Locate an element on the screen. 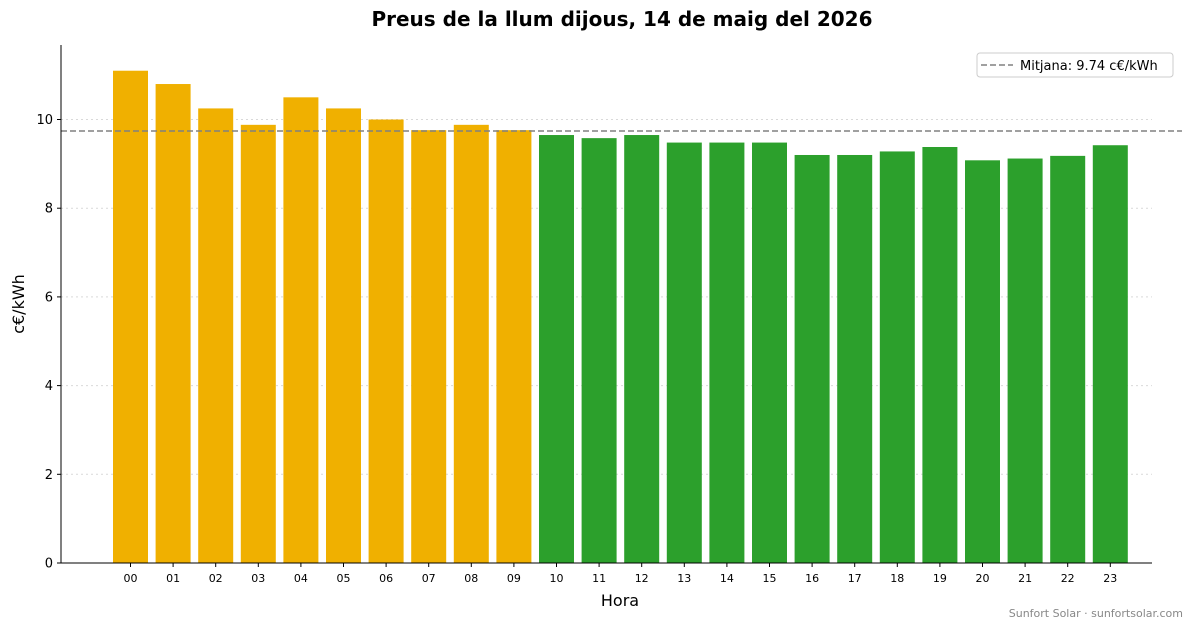 The width and height of the screenshot is (1193, 628). x-axis-label: Hora is located at coordinates (620, 600).